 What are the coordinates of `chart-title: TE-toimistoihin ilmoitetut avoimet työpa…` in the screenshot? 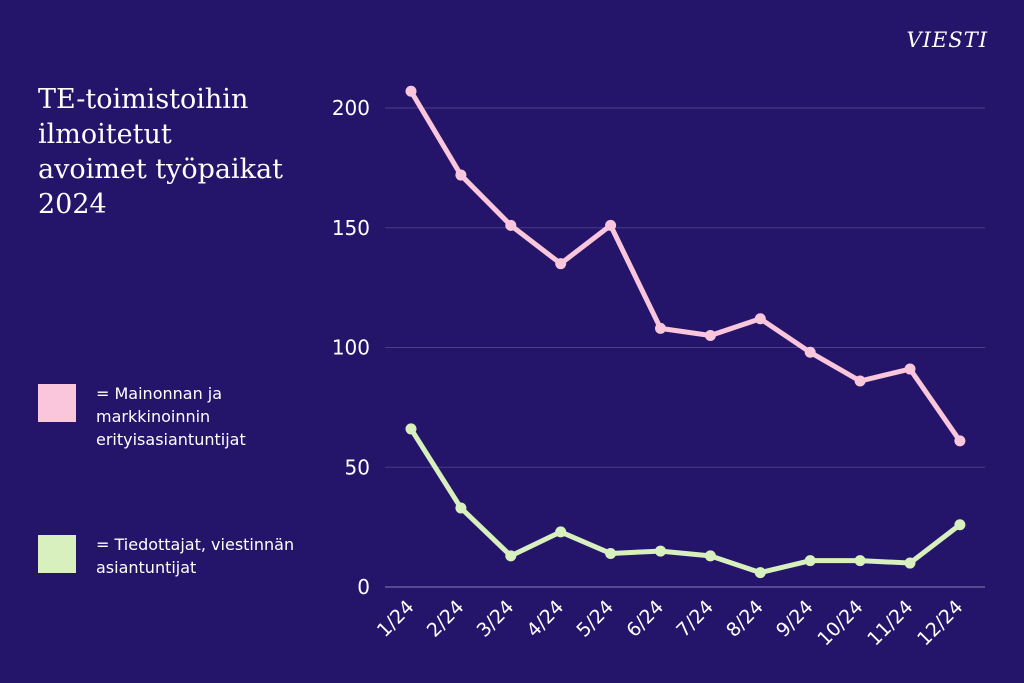 It's located at (160, 152).